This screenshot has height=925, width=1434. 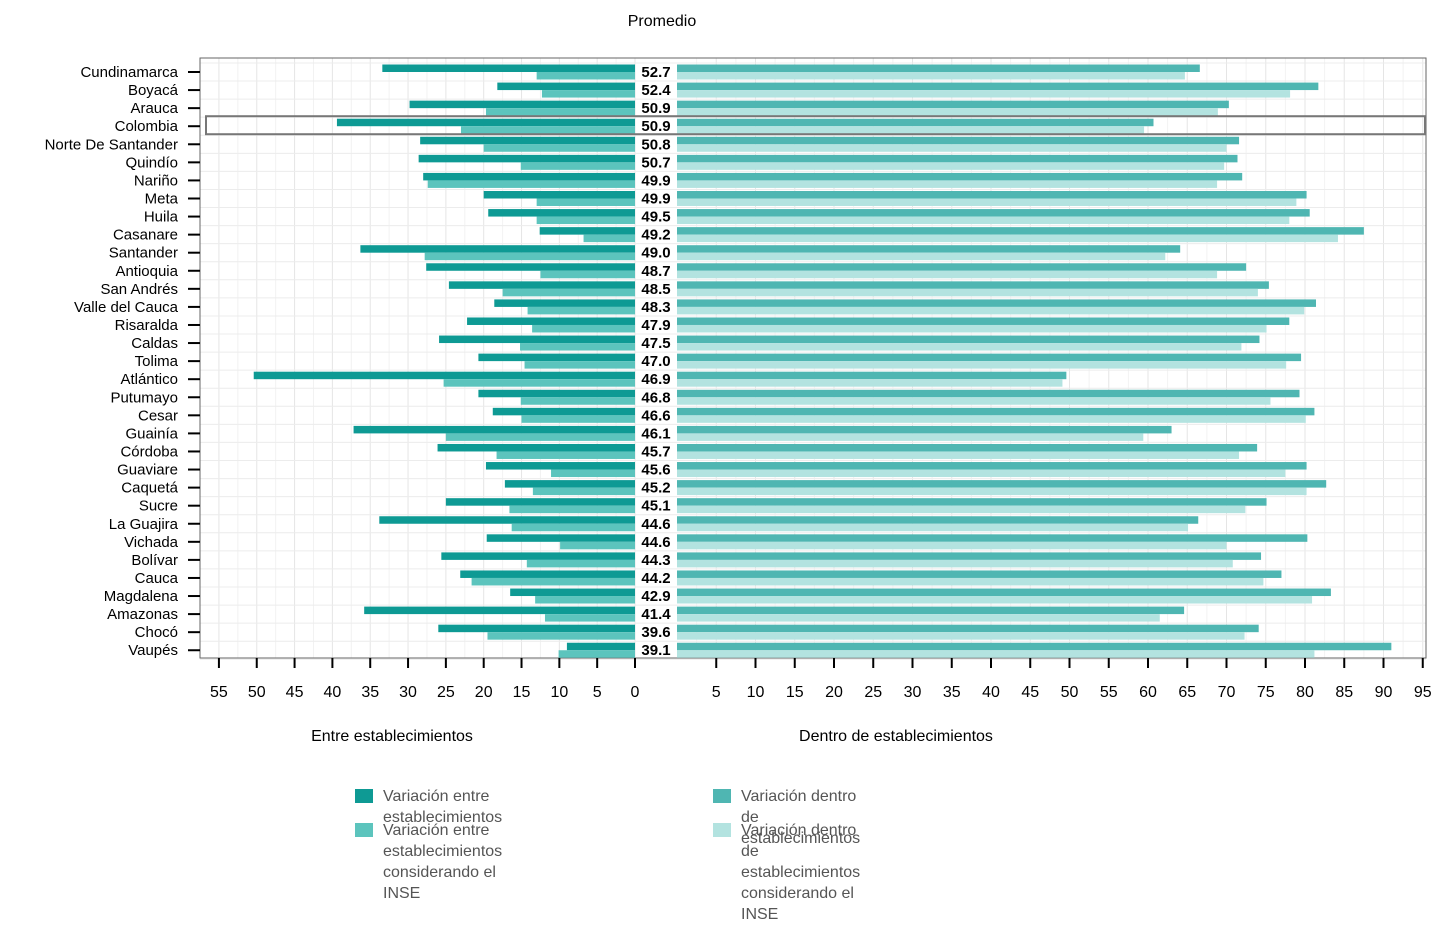 What do you see at coordinates (146, 271) in the screenshot?
I see `category-label-11: Antioquia` at bounding box center [146, 271].